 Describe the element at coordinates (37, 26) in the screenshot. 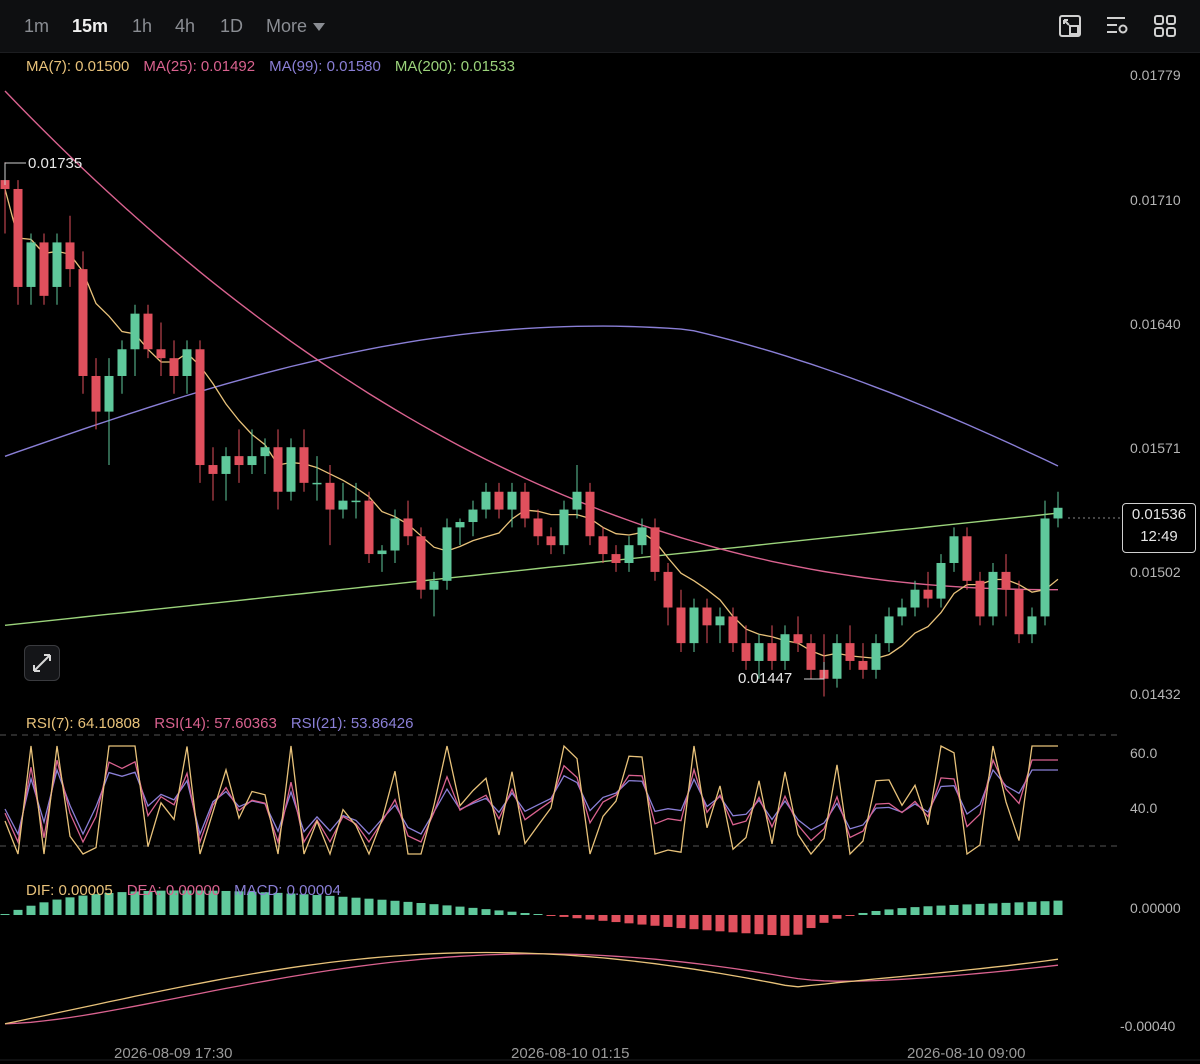

I see `timeframe-1m: 1m` at that location.